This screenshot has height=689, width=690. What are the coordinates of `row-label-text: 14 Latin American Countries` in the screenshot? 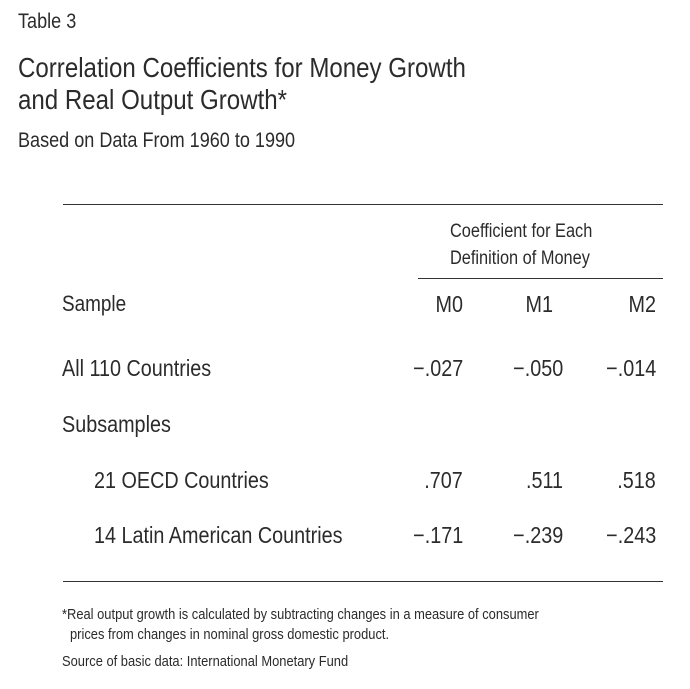 It's located at (218, 535).